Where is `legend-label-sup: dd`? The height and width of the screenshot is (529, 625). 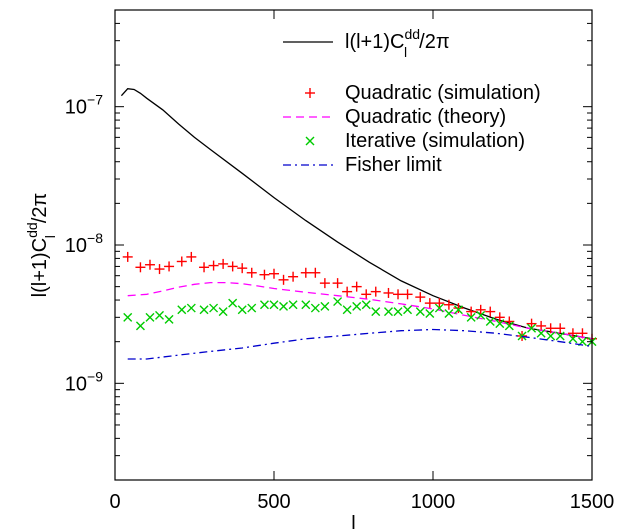
legend-label-sup: dd is located at coordinates (412, 34).